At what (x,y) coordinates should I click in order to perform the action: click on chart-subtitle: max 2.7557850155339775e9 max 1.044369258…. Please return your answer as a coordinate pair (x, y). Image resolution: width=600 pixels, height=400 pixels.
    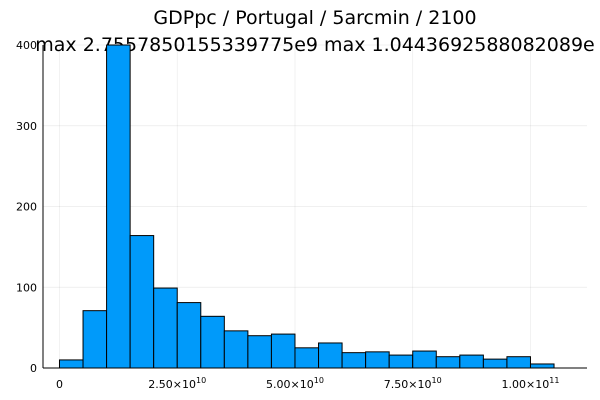
    Looking at the image, I should click on (314, 45).